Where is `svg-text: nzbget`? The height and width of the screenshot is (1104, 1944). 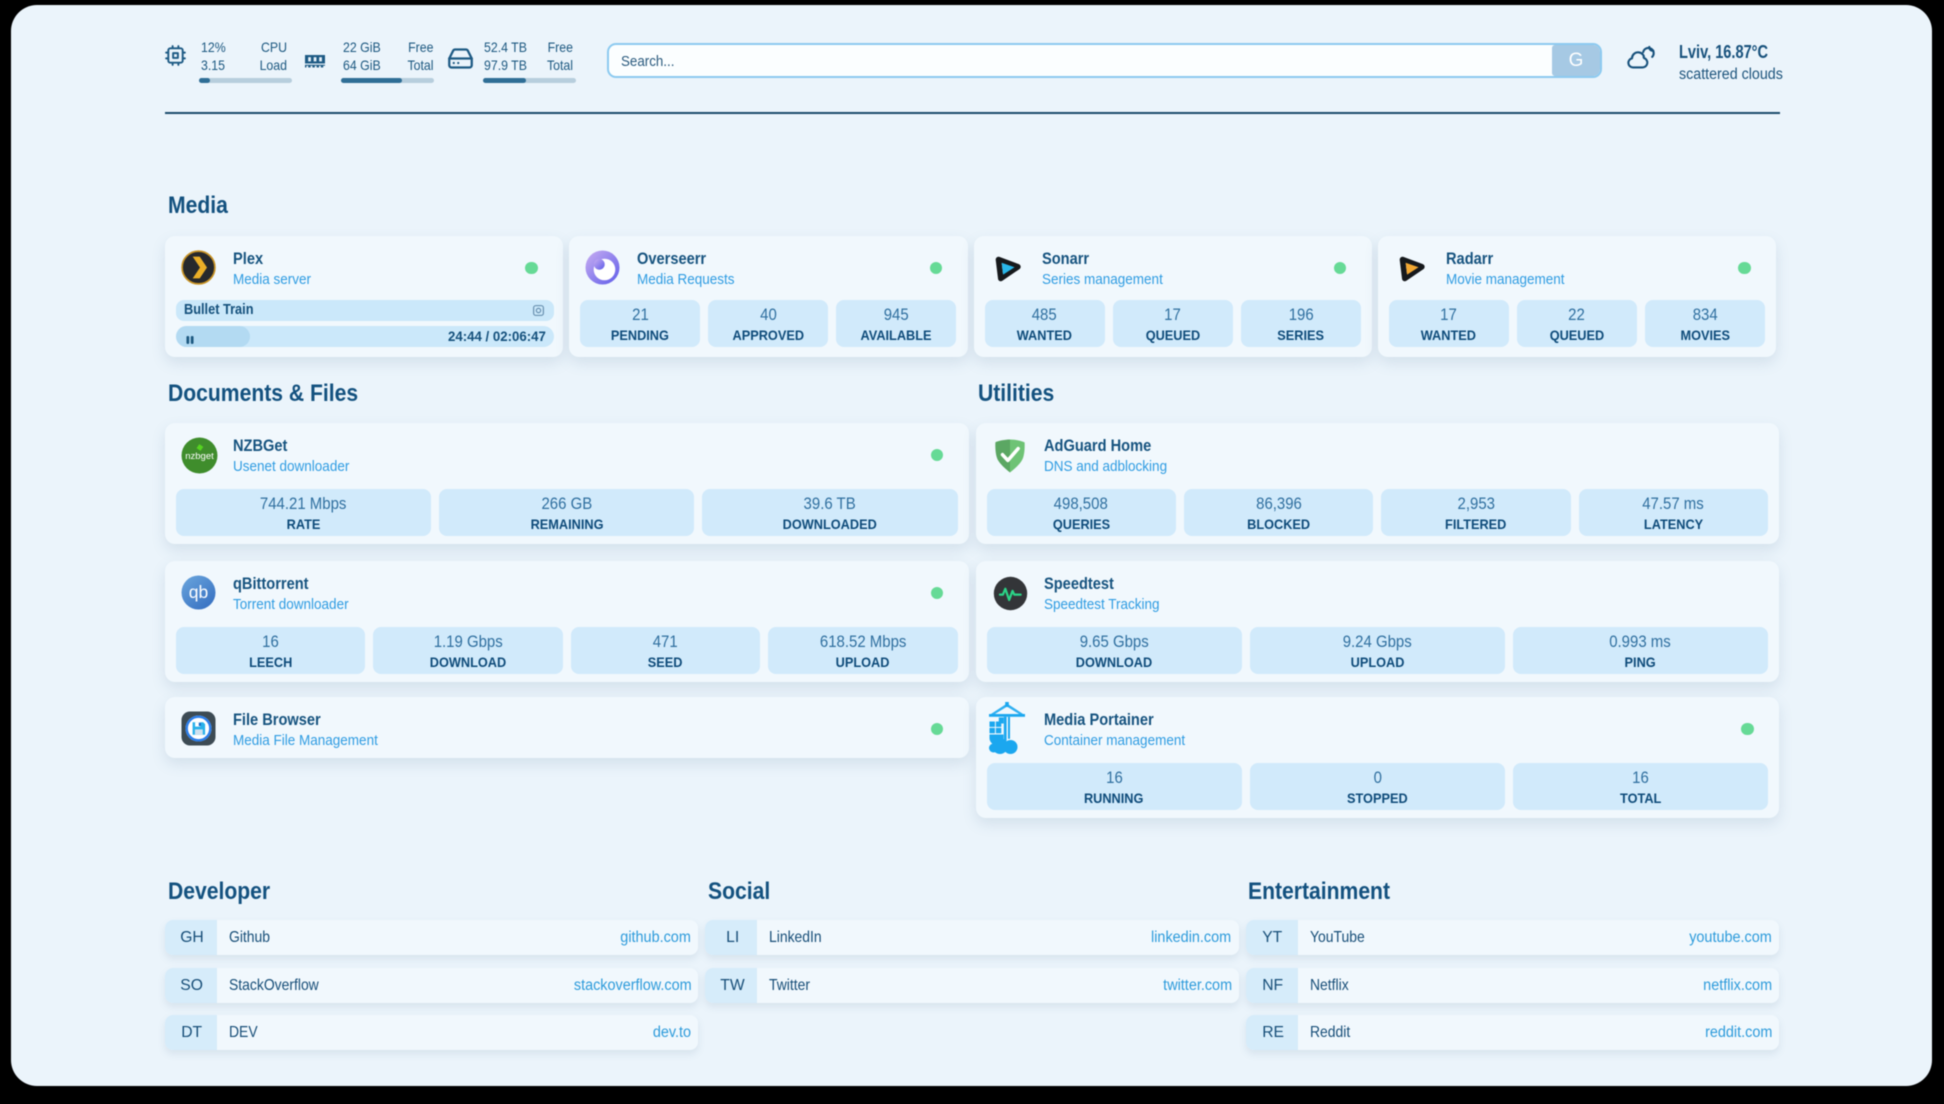 svg-text: nzbget is located at coordinates (199, 456).